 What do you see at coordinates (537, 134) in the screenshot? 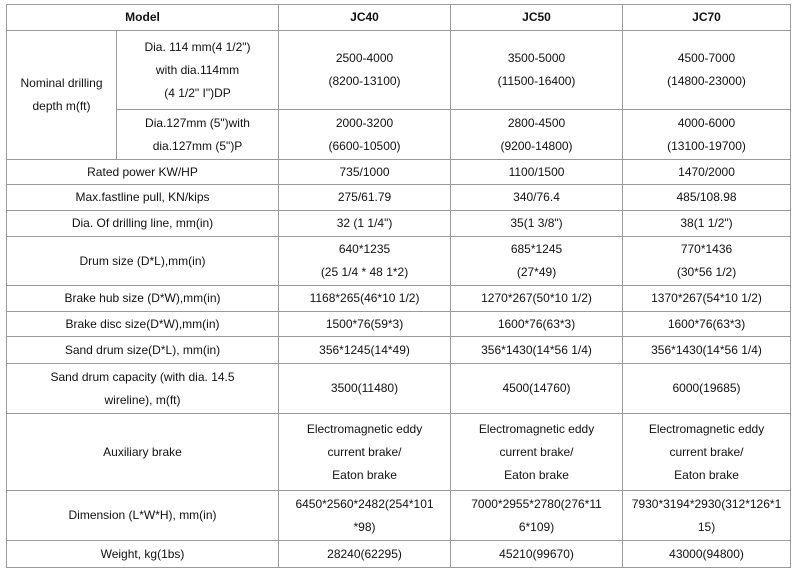
I see `nominal-depth-127-jc50: 2800-4500 (9200-14800)` at bounding box center [537, 134].